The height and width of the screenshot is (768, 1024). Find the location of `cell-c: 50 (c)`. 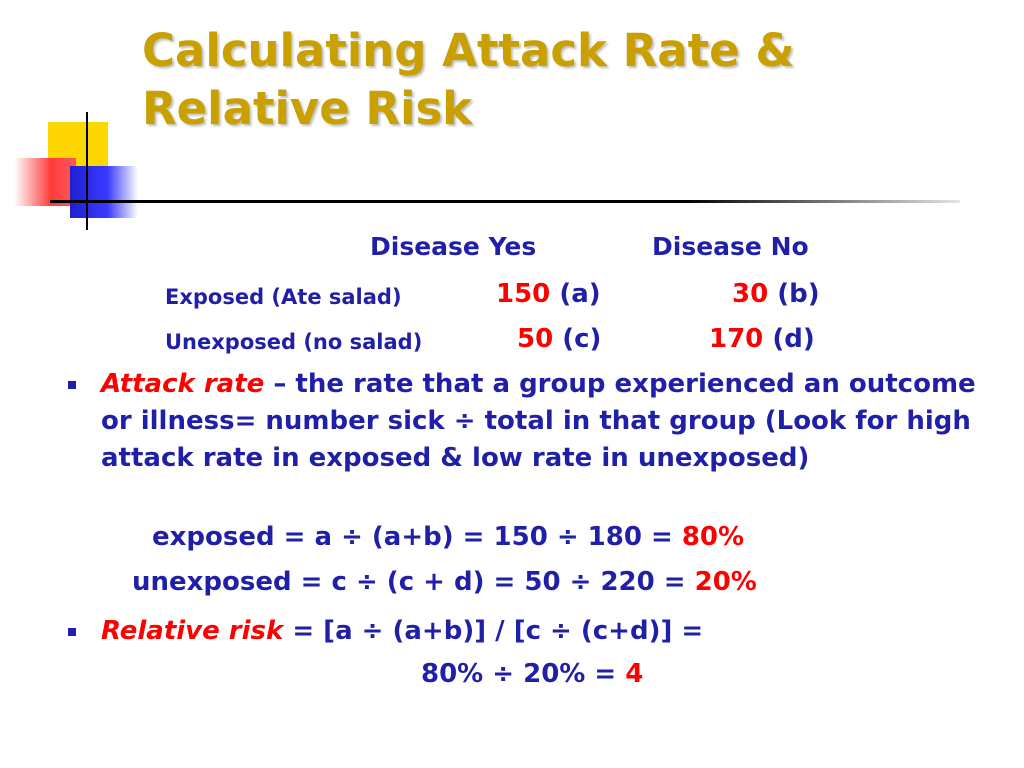

cell-c: 50 (c) is located at coordinates (559, 339).